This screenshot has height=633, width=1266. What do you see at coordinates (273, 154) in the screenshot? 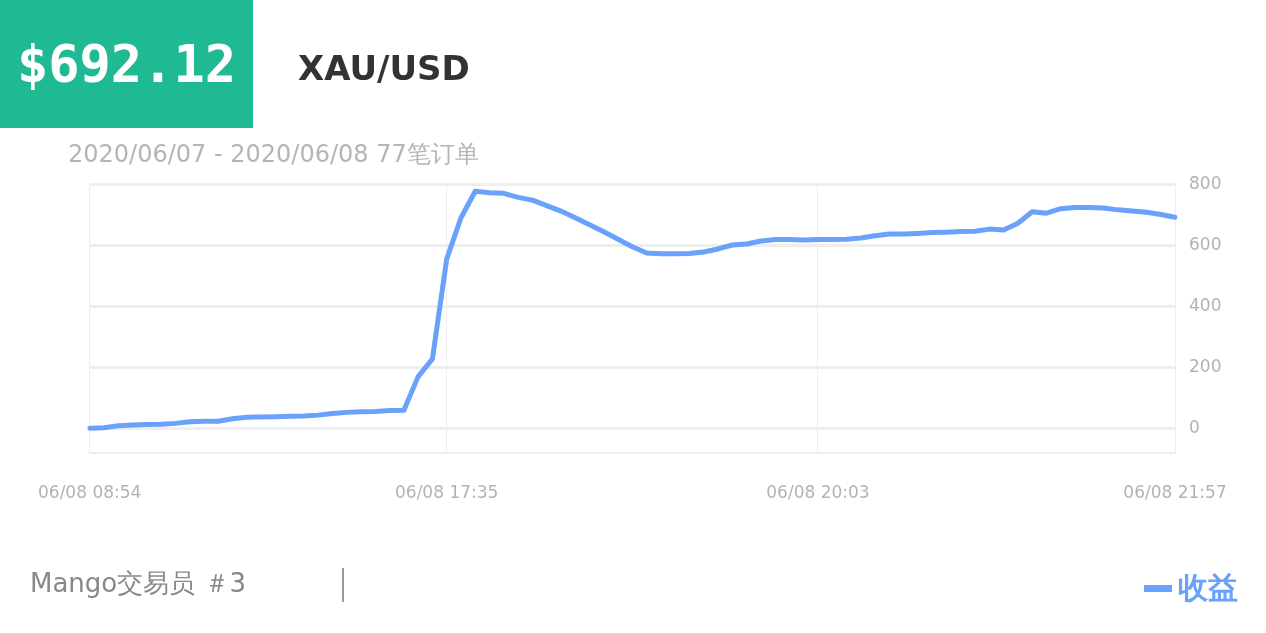
I see `chart-subtitle: 2020/06/07 - 2020/06/08 77笔订单` at bounding box center [273, 154].